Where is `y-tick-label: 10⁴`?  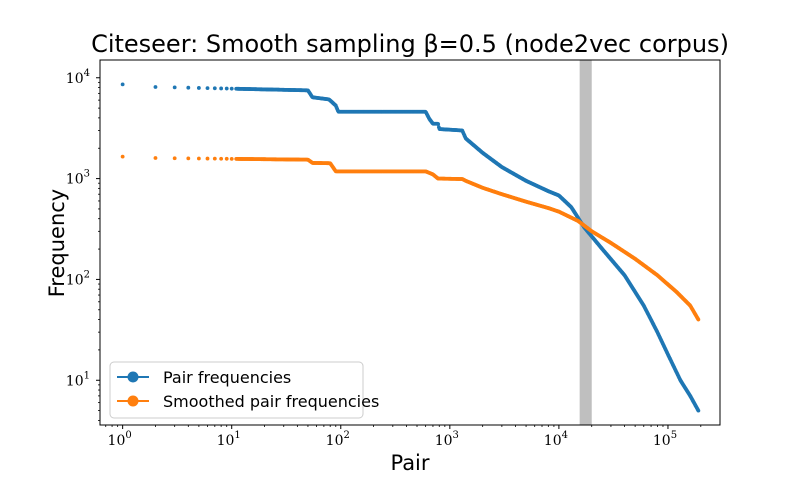
y-tick-label: 10⁴ is located at coordinates (78, 77).